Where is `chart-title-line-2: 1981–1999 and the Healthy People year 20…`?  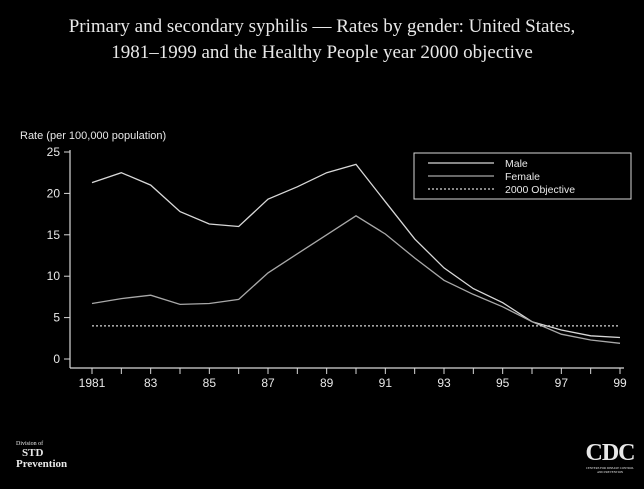
chart-title-line-2: 1981–1999 and the Healthy People year 20… is located at coordinates (322, 52).